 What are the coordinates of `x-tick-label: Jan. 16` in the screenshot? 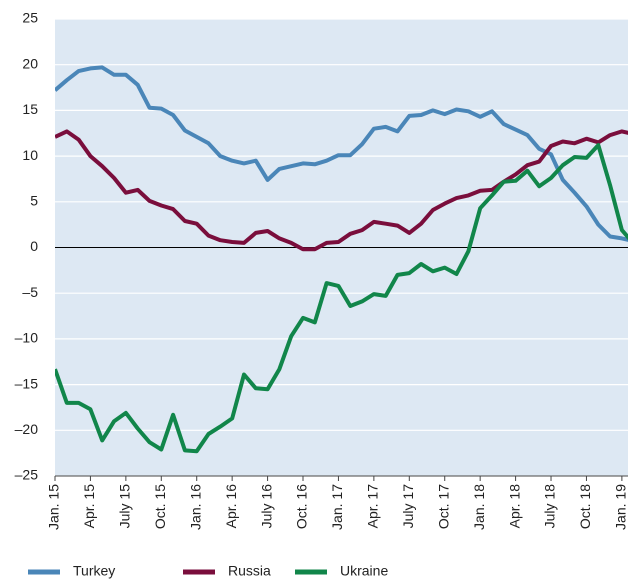 It's located at (195, 507).